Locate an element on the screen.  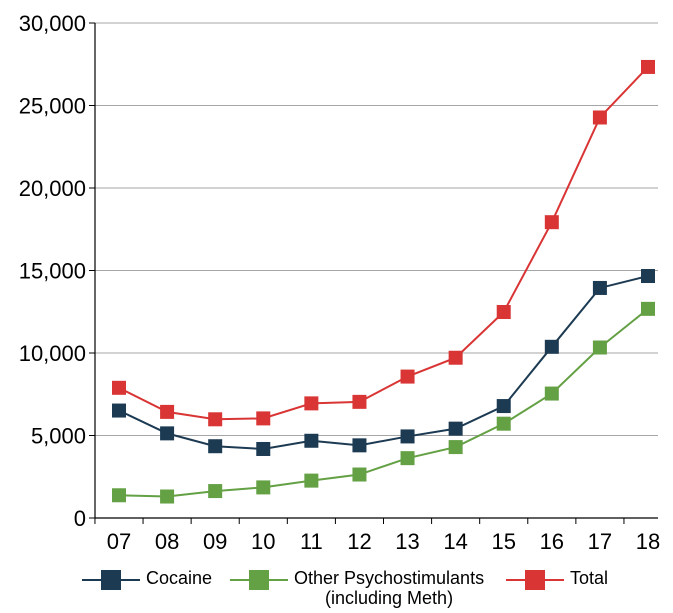
y-tick-label: 20,000 is located at coordinates (52, 188).